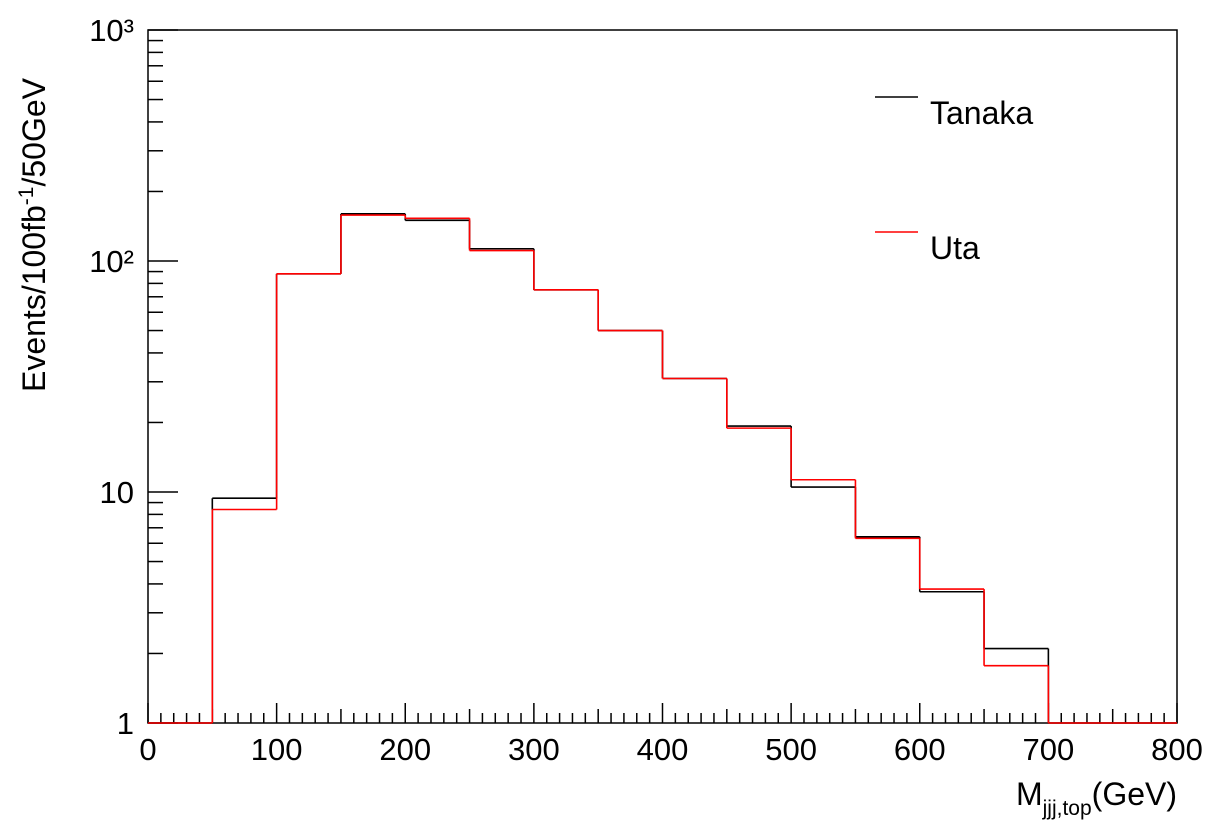  What do you see at coordinates (663, 749) in the screenshot?
I see `x-tick-label: 400` at bounding box center [663, 749].